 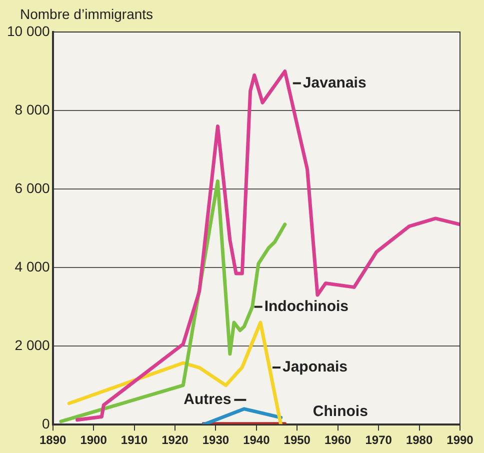 I want to click on x-tick-label: 1890, so click(x=52, y=440).